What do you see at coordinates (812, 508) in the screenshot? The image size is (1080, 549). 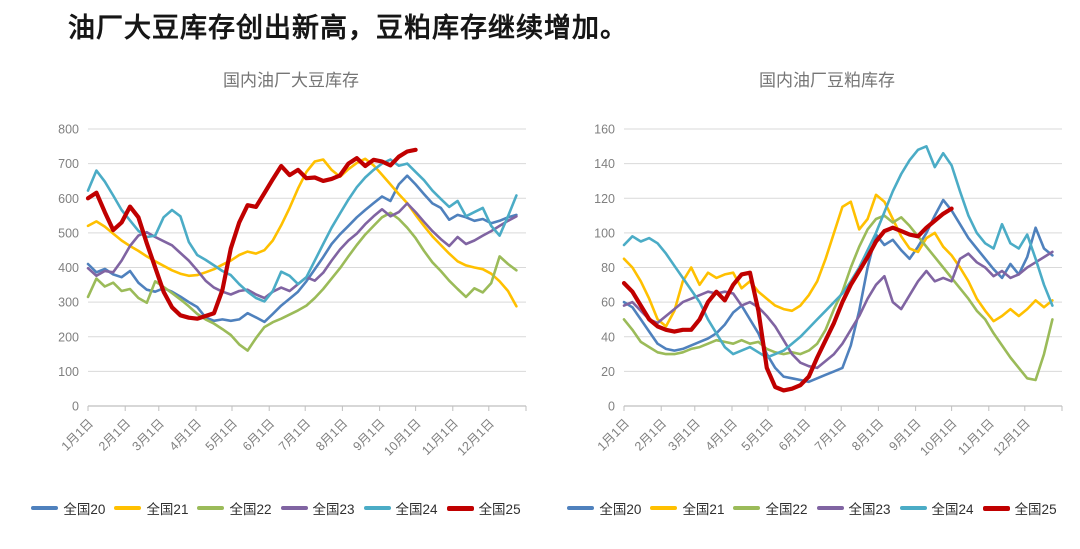 I see `soymeal-chart-legend: 全国20 全国21 全国22 全国23 全国24 全国25` at bounding box center [812, 508].